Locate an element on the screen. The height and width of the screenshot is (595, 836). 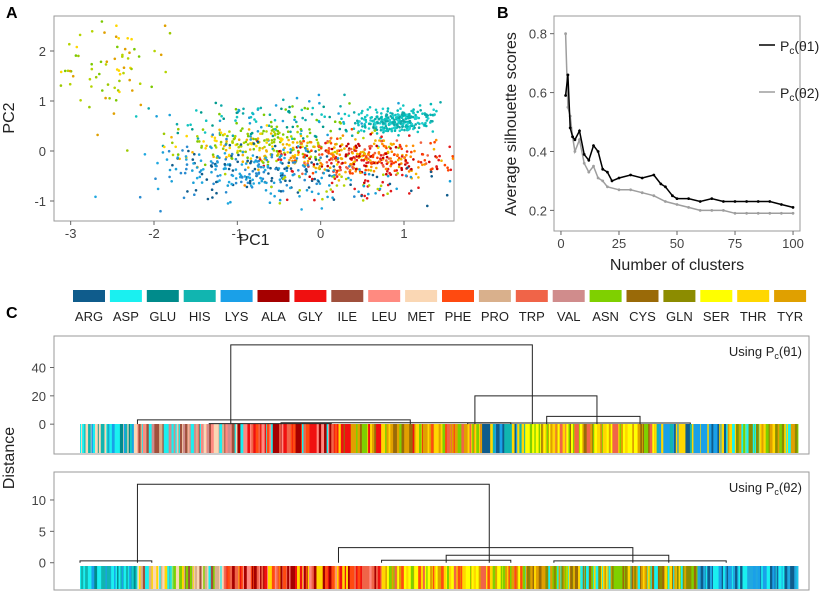
y-tick-label: 0.2 is located at coordinates (538, 210).